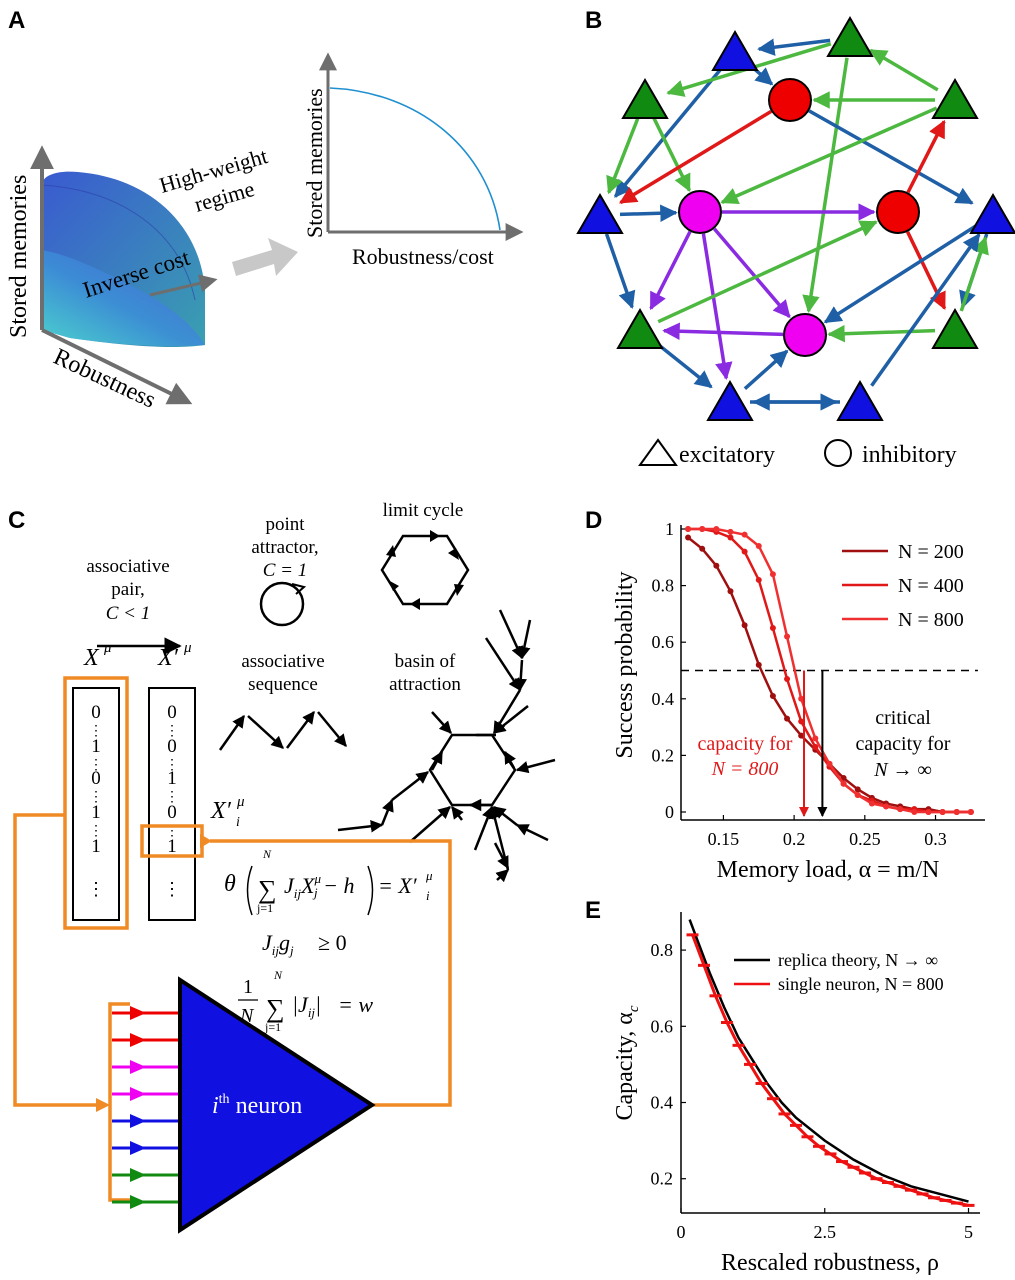  I want to click on svg-text: i, so click(428, 895).